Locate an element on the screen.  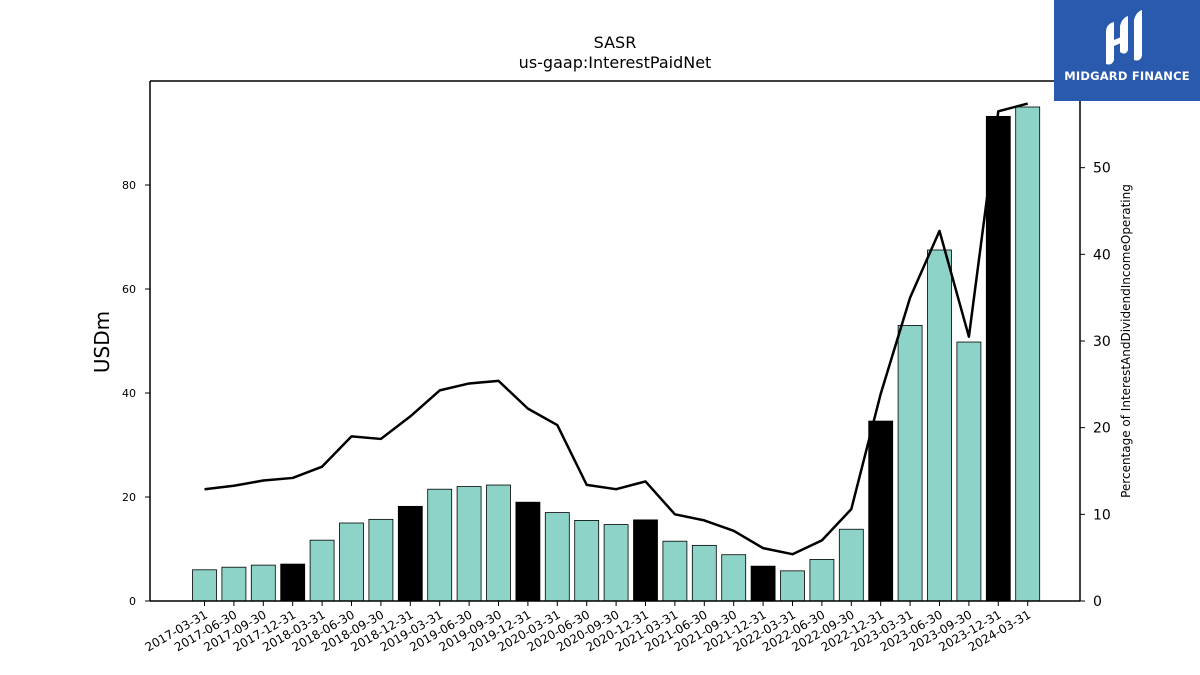
y2-tick-label: 40 is located at coordinates (1102, 255).